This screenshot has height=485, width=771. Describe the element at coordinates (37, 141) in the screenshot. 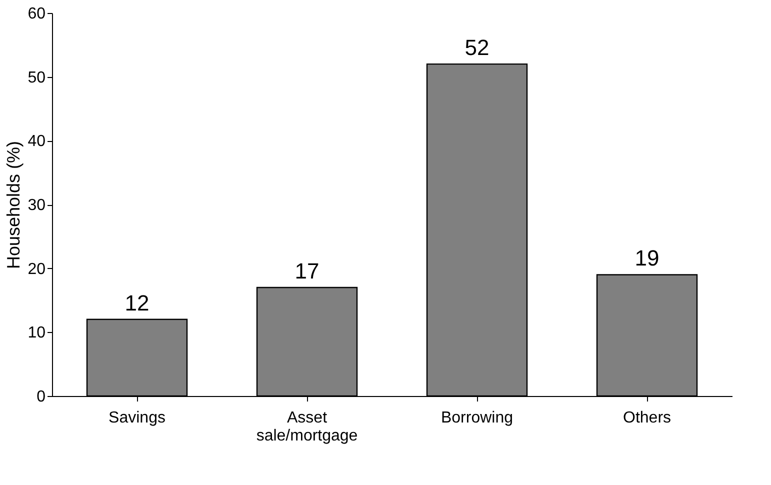

I see `y-tick-label: 40` at that location.